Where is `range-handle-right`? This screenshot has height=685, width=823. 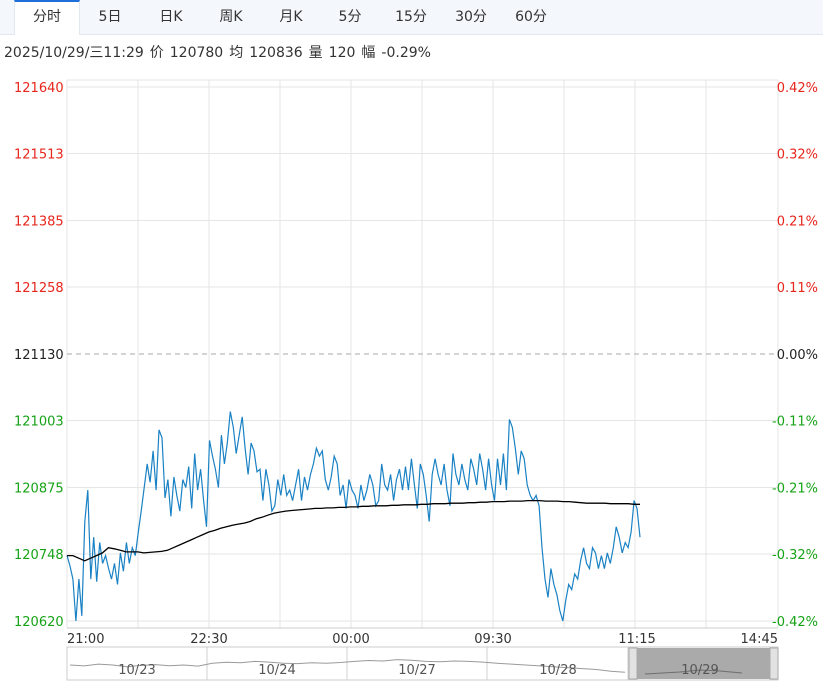 range-handle-right is located at coordinates (774, 663).